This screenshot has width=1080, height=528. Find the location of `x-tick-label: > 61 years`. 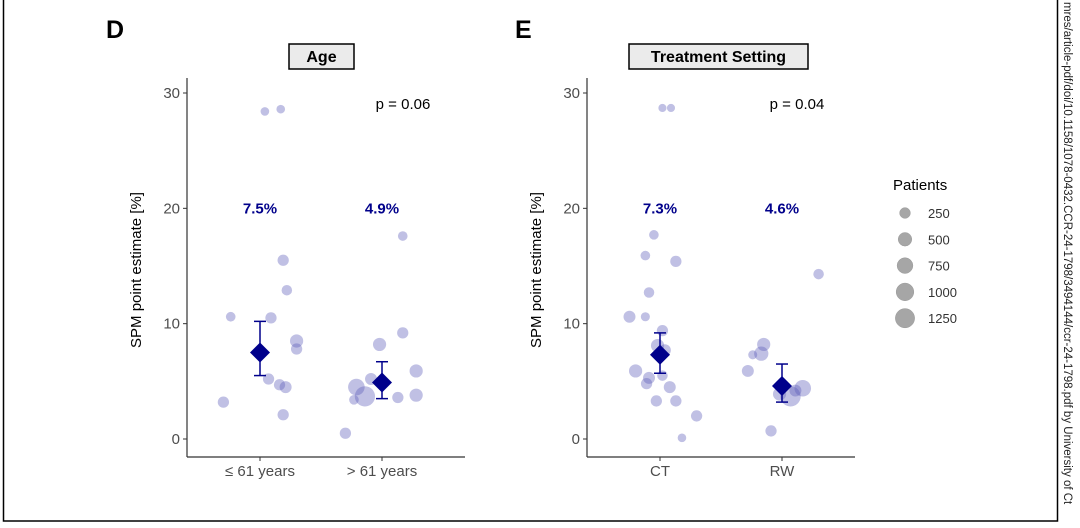

x-tick-label: > 61 years is located at coordinates (382, 471).